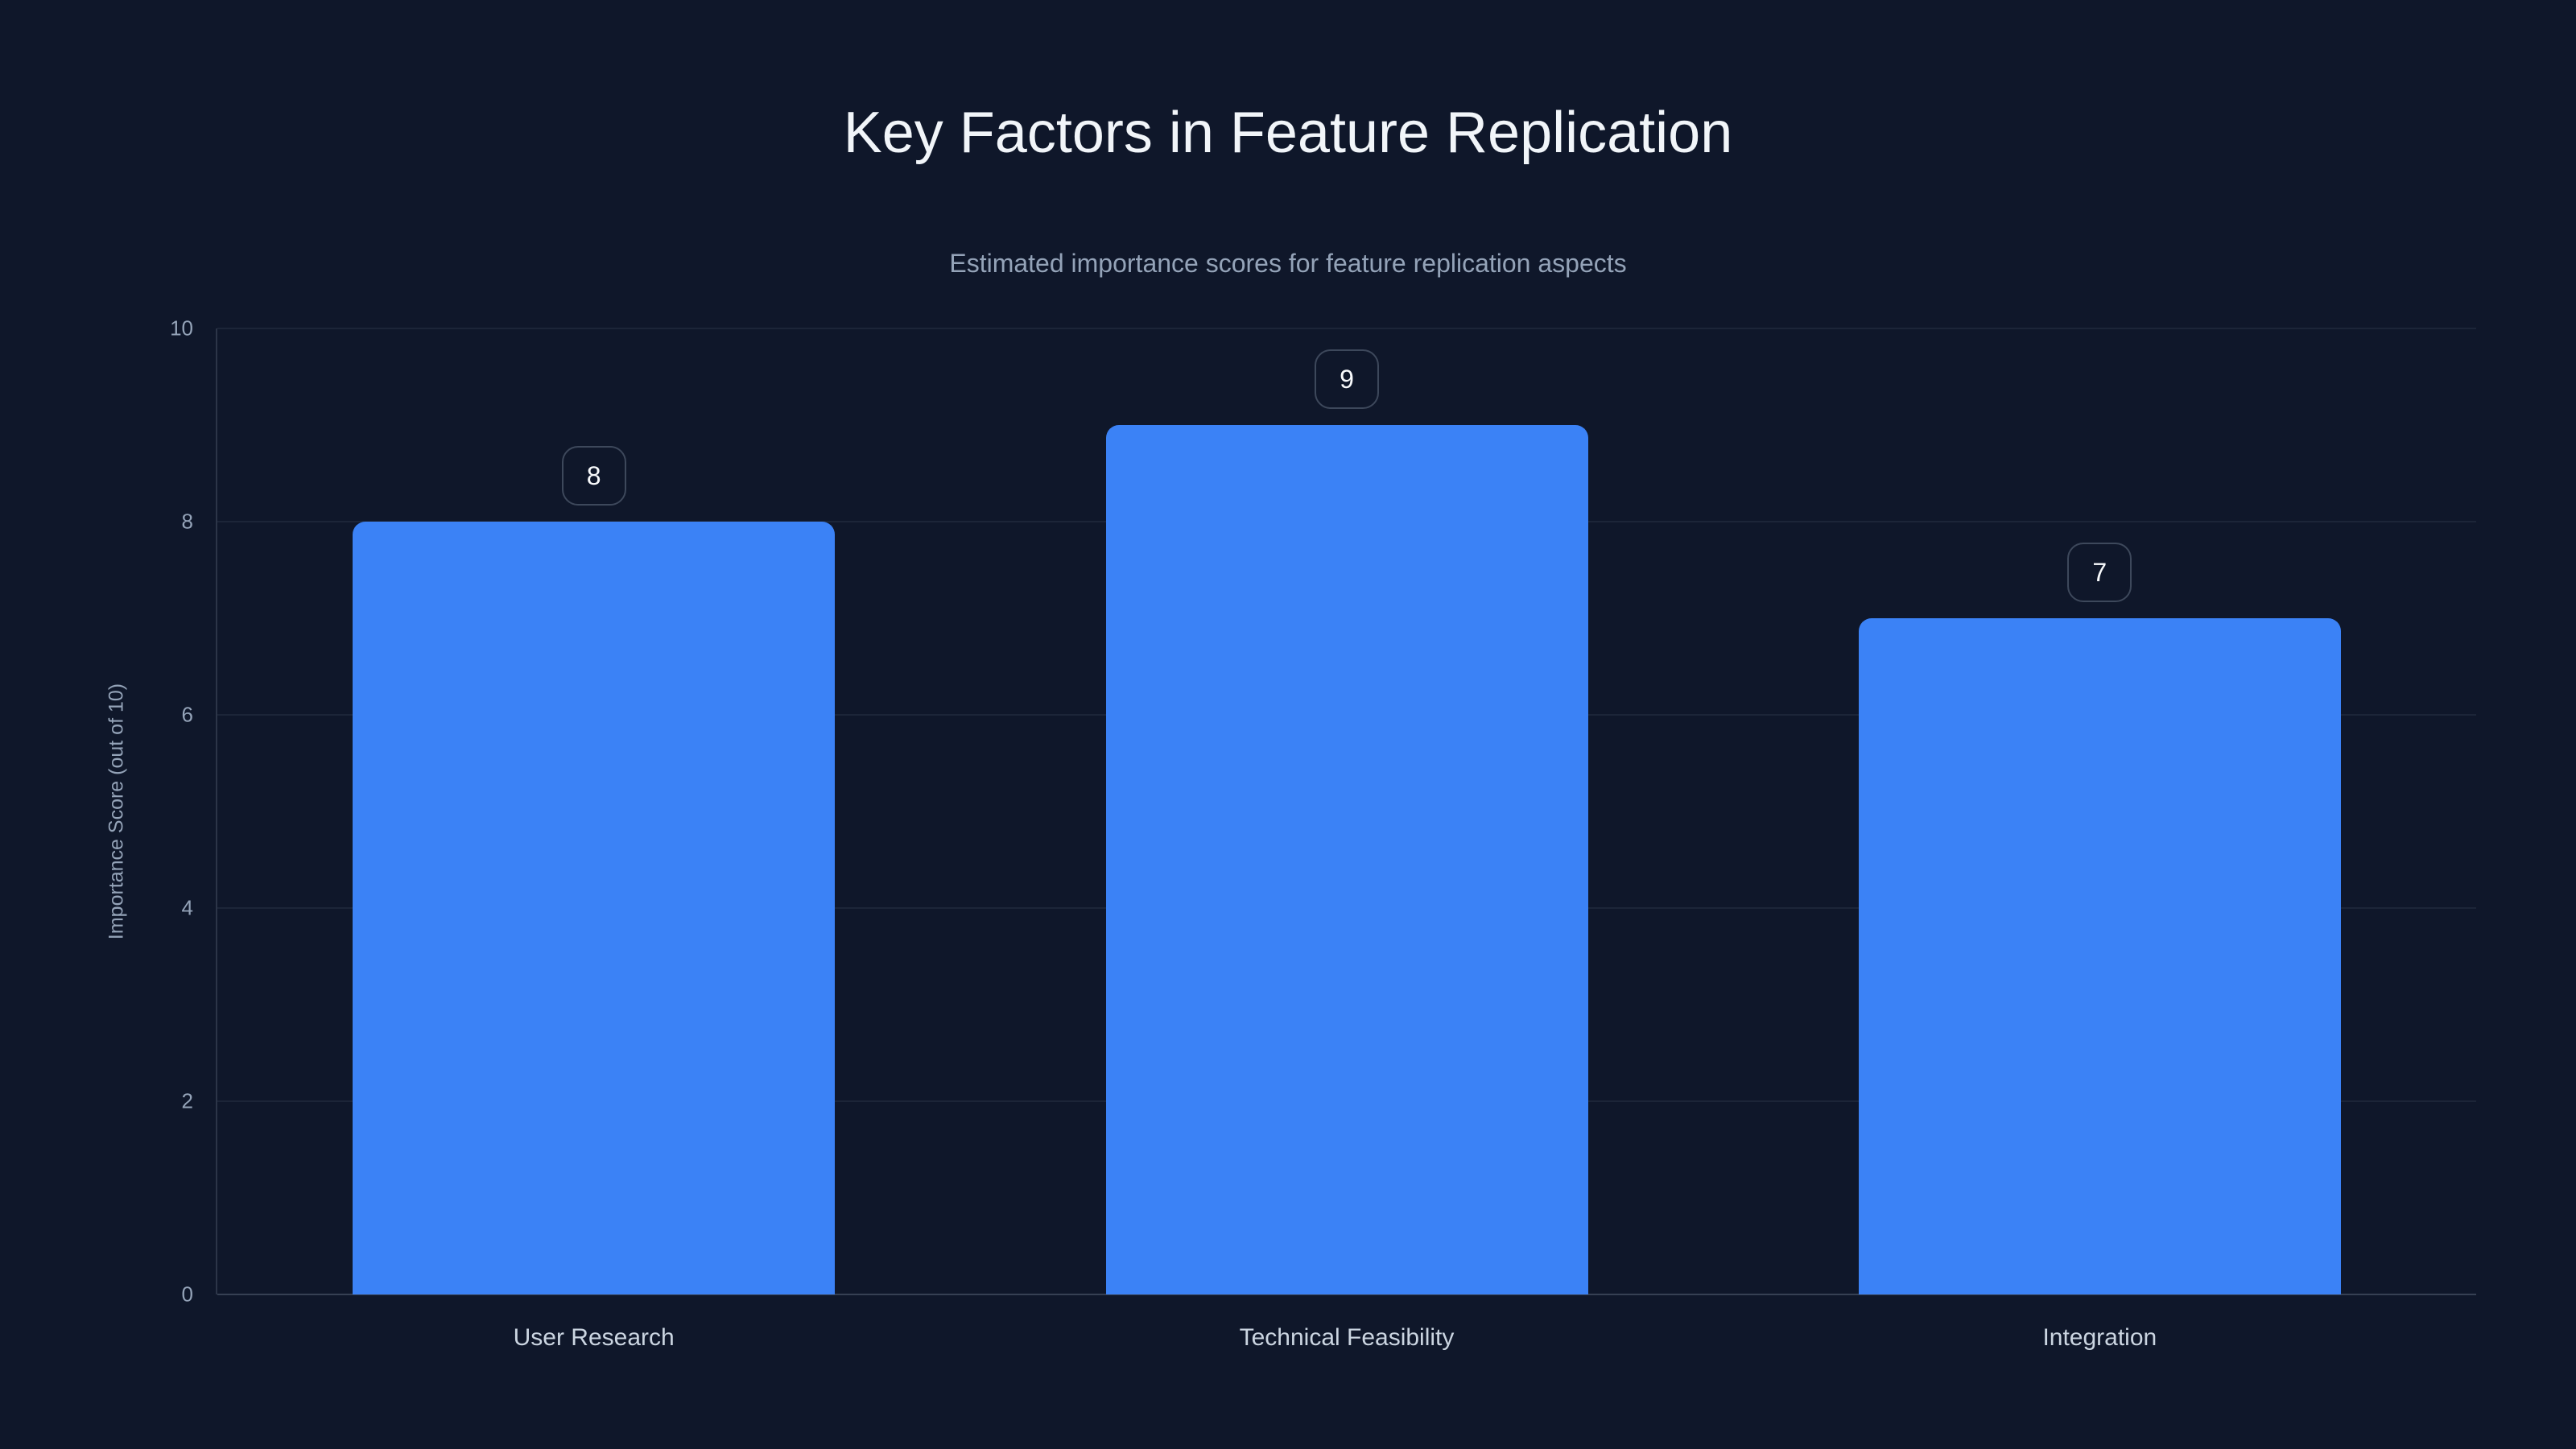 This screenshot has width=2576, height=1449. What do you see at coordinates (2099, 1337) in the screenshot?
I see `x-tick-label-integration: Integration` at bounding box center [2099, 1337].